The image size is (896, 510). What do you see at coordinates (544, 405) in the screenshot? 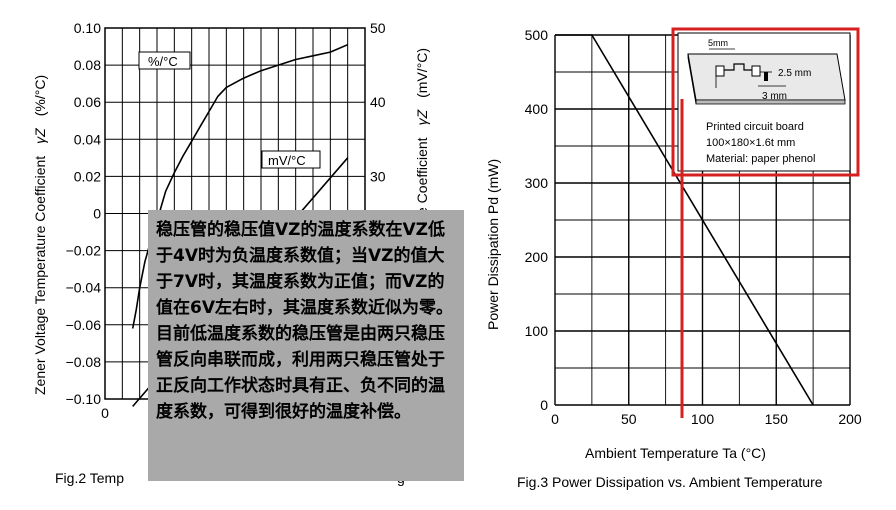
I see `fig3-y-tick-label: 0` at bounding box center [544, 405].